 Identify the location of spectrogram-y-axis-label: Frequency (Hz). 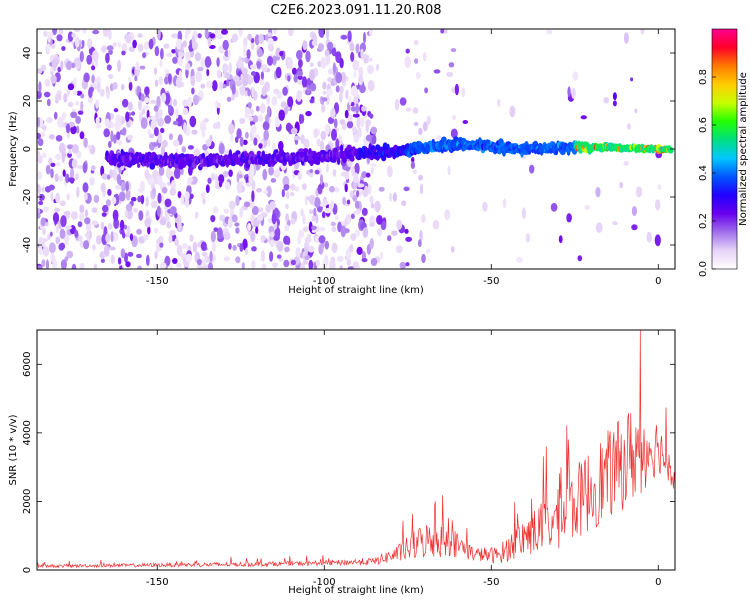
(13, 149).